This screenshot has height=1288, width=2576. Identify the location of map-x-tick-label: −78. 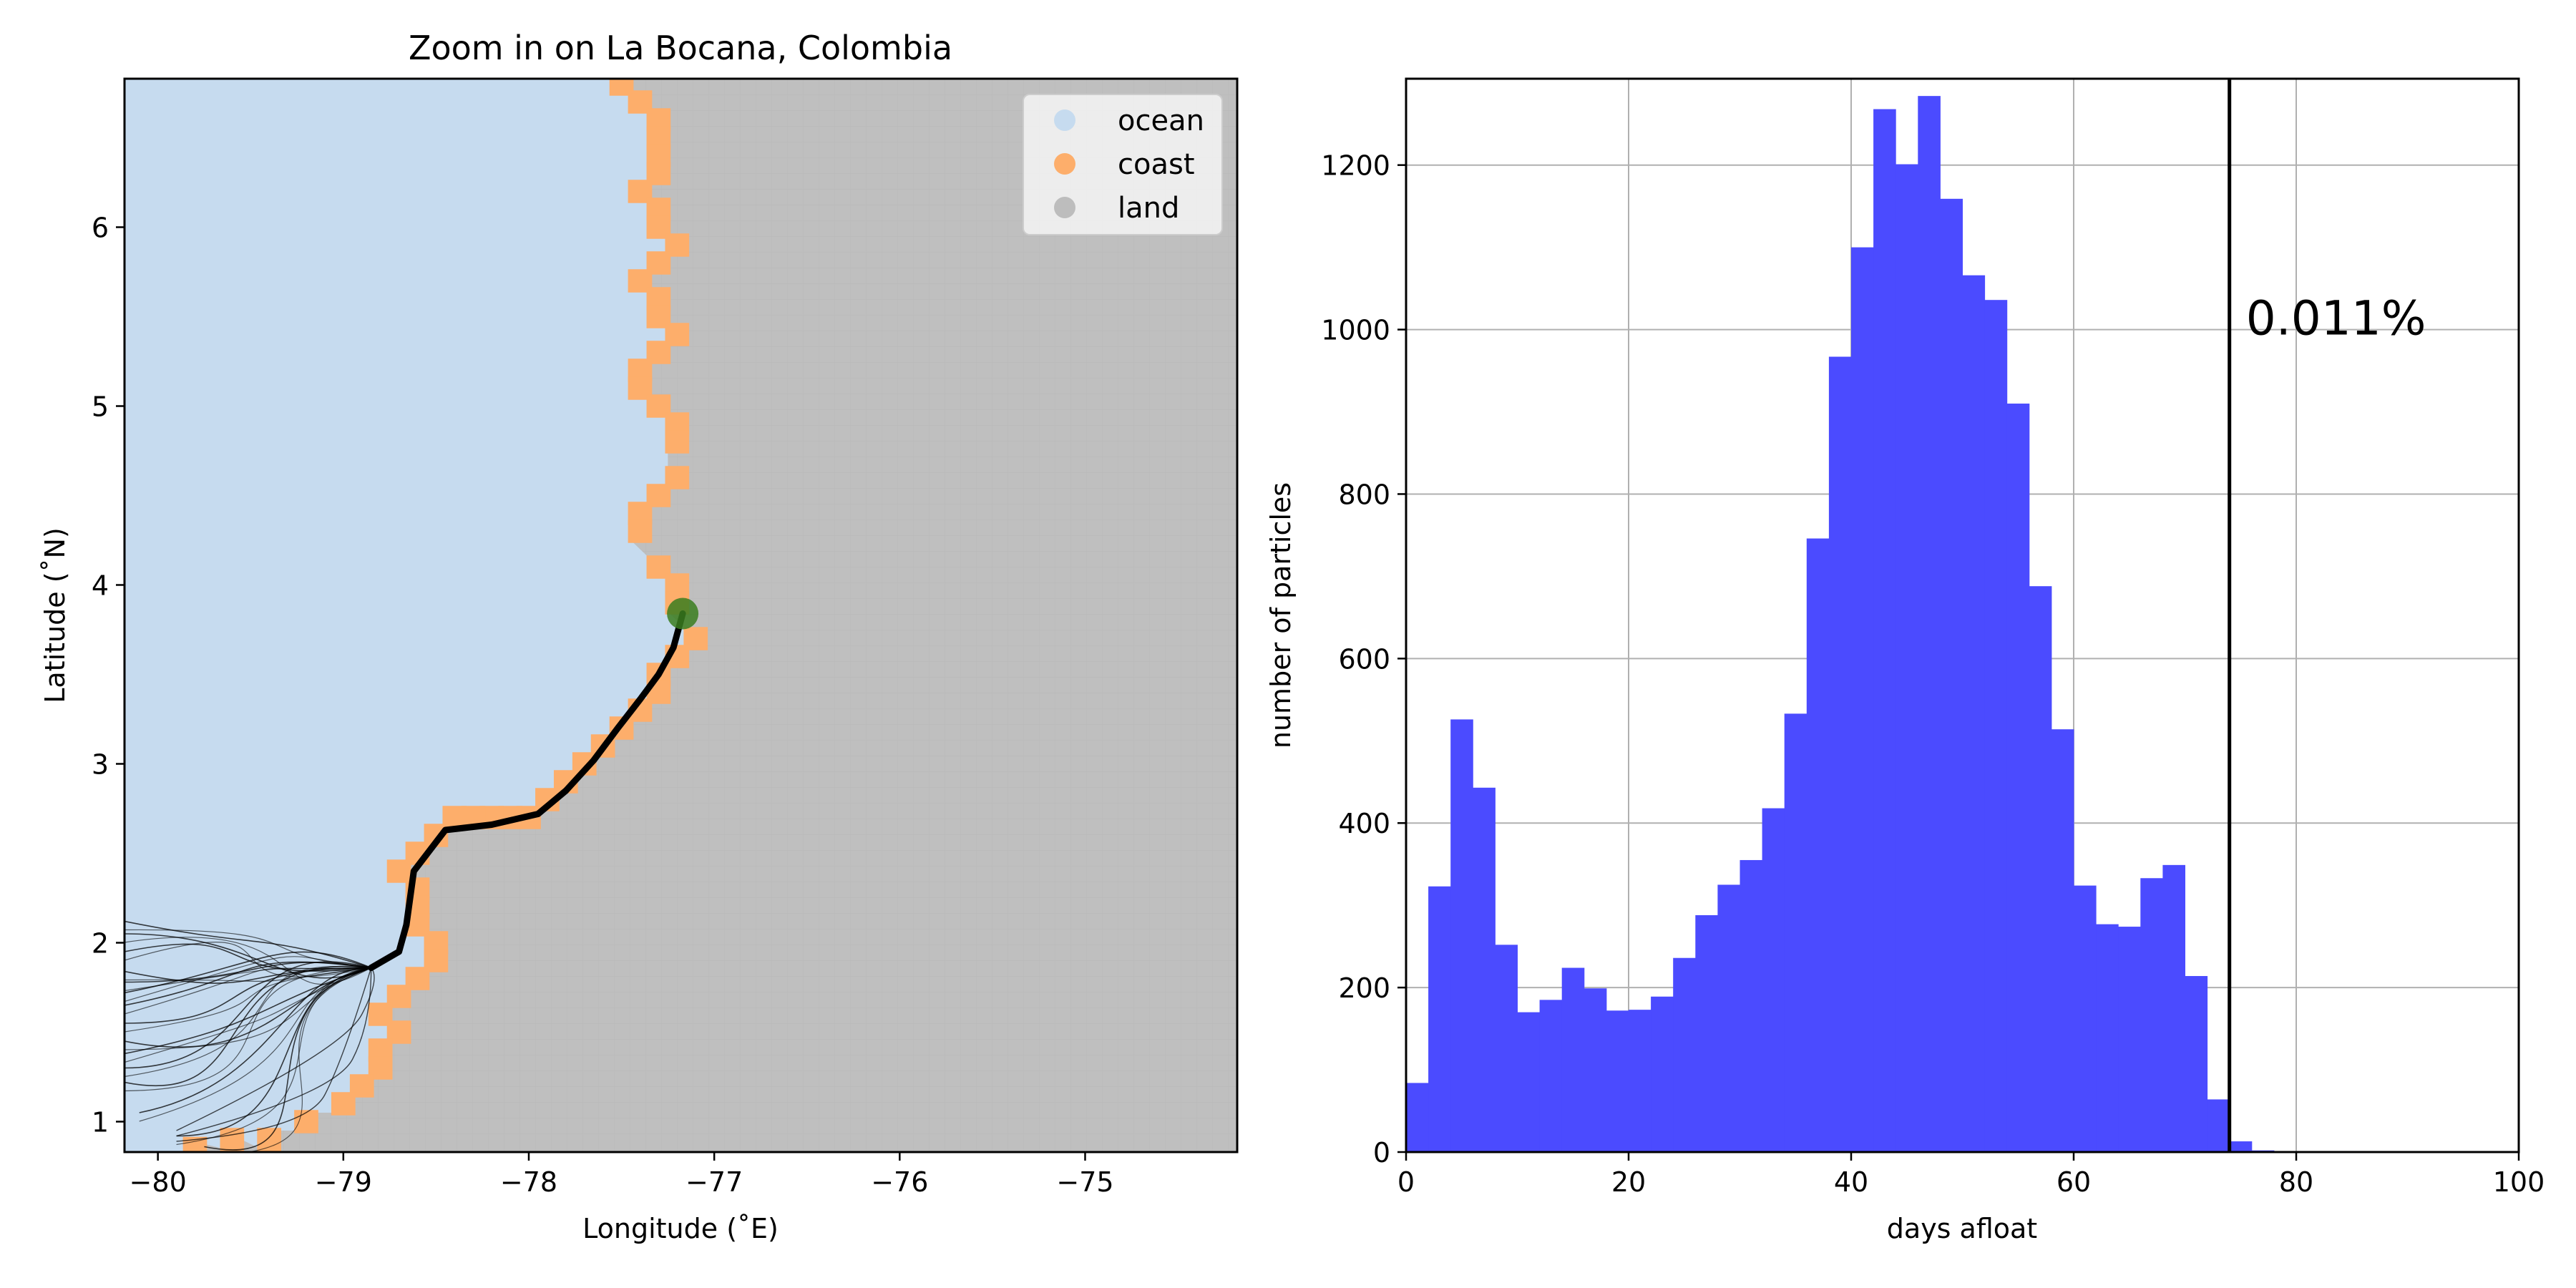
(528, 1182).